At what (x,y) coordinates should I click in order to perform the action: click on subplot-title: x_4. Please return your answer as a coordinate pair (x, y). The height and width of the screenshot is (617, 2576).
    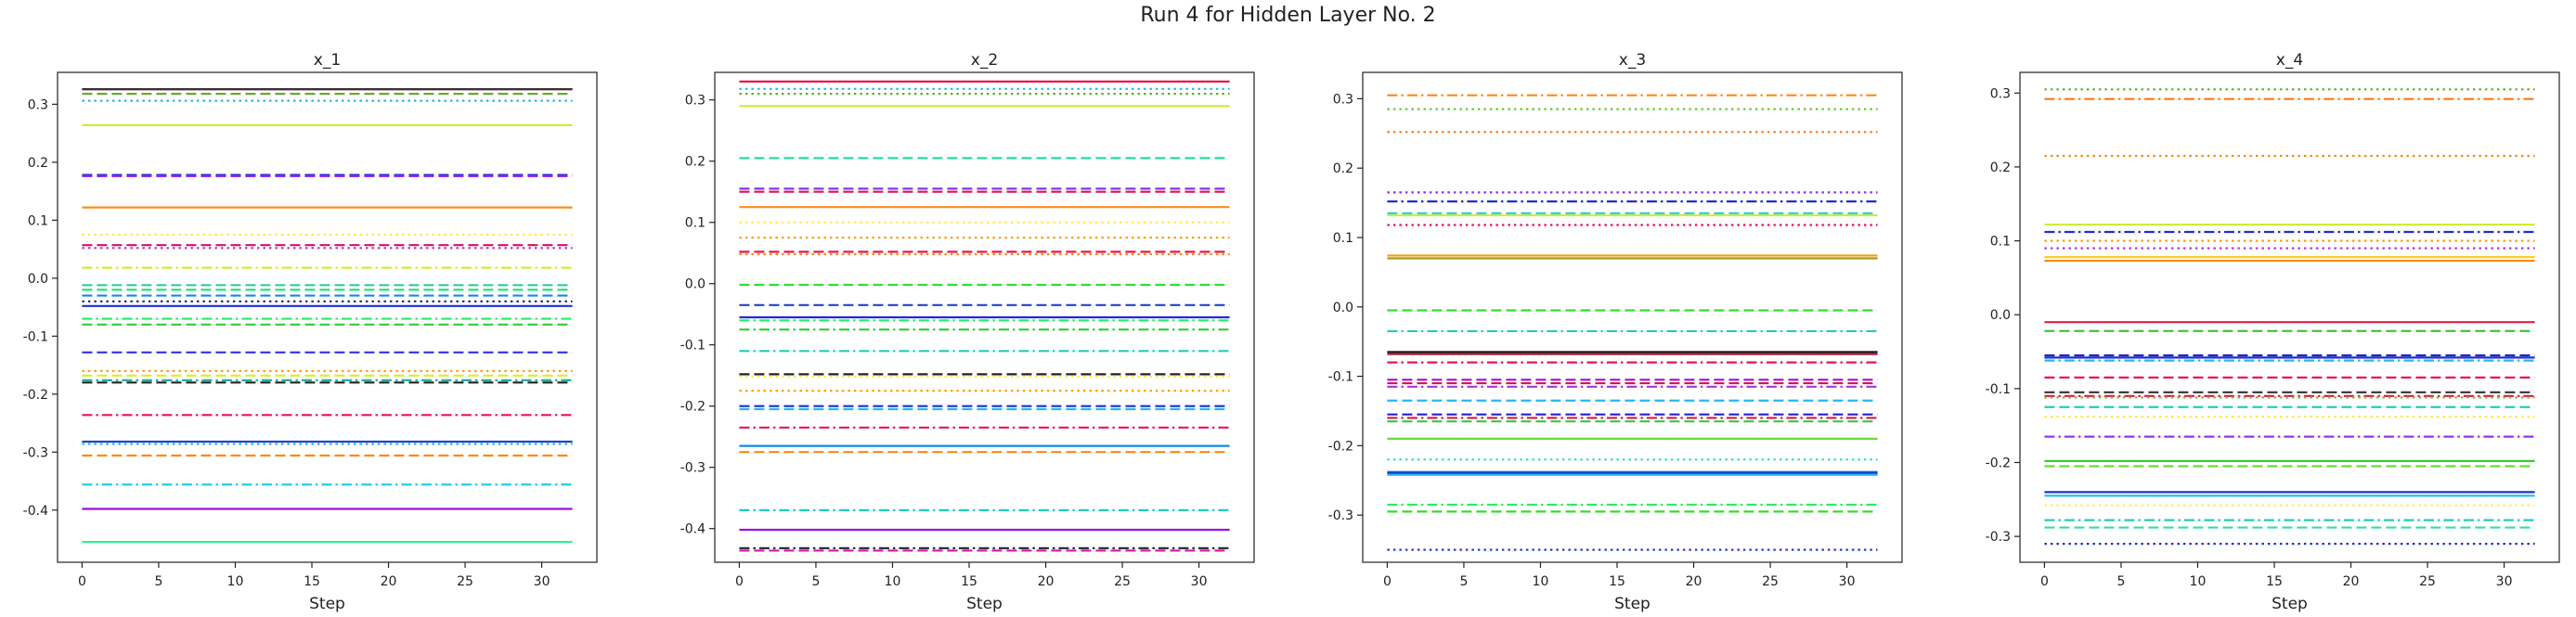
    Looking at the image, I should click on (2289, 60).